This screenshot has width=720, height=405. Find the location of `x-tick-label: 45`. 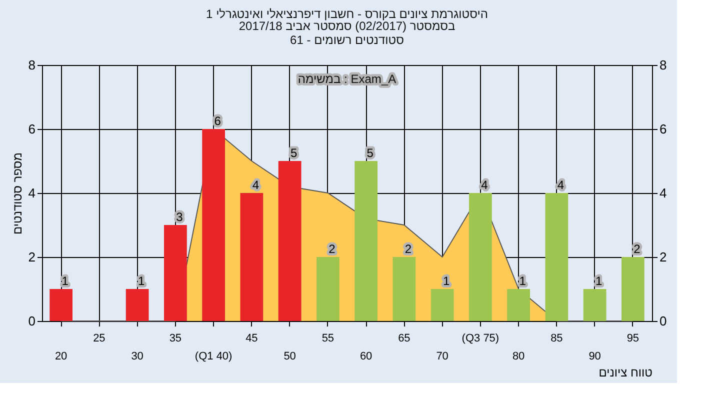

x-tick-label: 45 is located at coordinates (252, 338).